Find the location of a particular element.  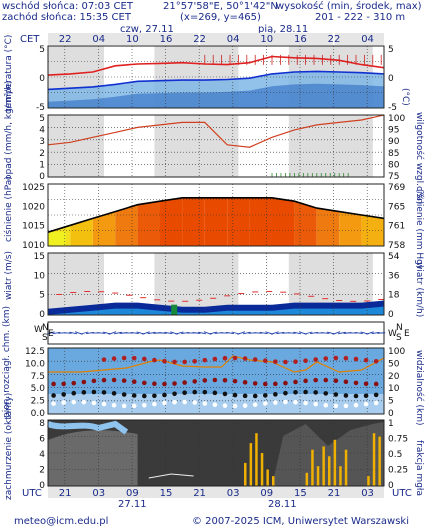

cloud-tick-right: 5 is located at coordinates (391, 402).